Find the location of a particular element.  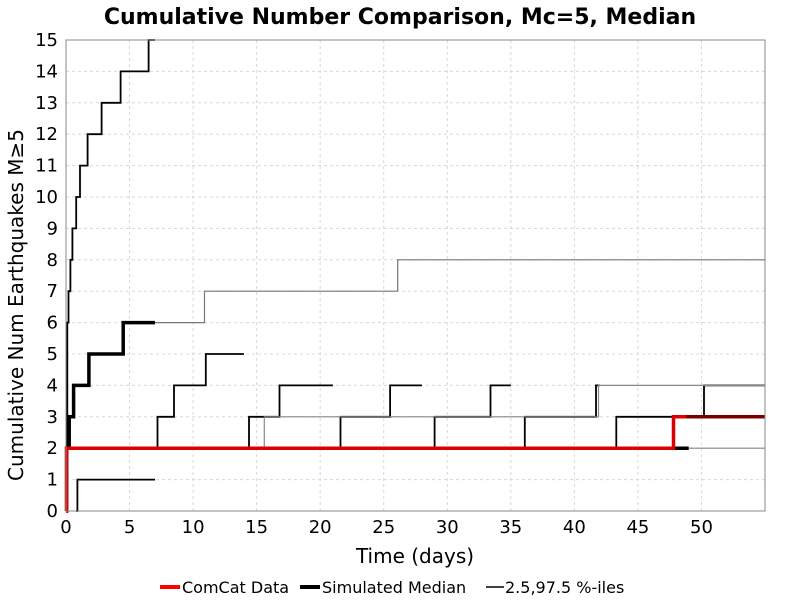

x-tick-label-0: 0 is located at coordinates (65, 527).